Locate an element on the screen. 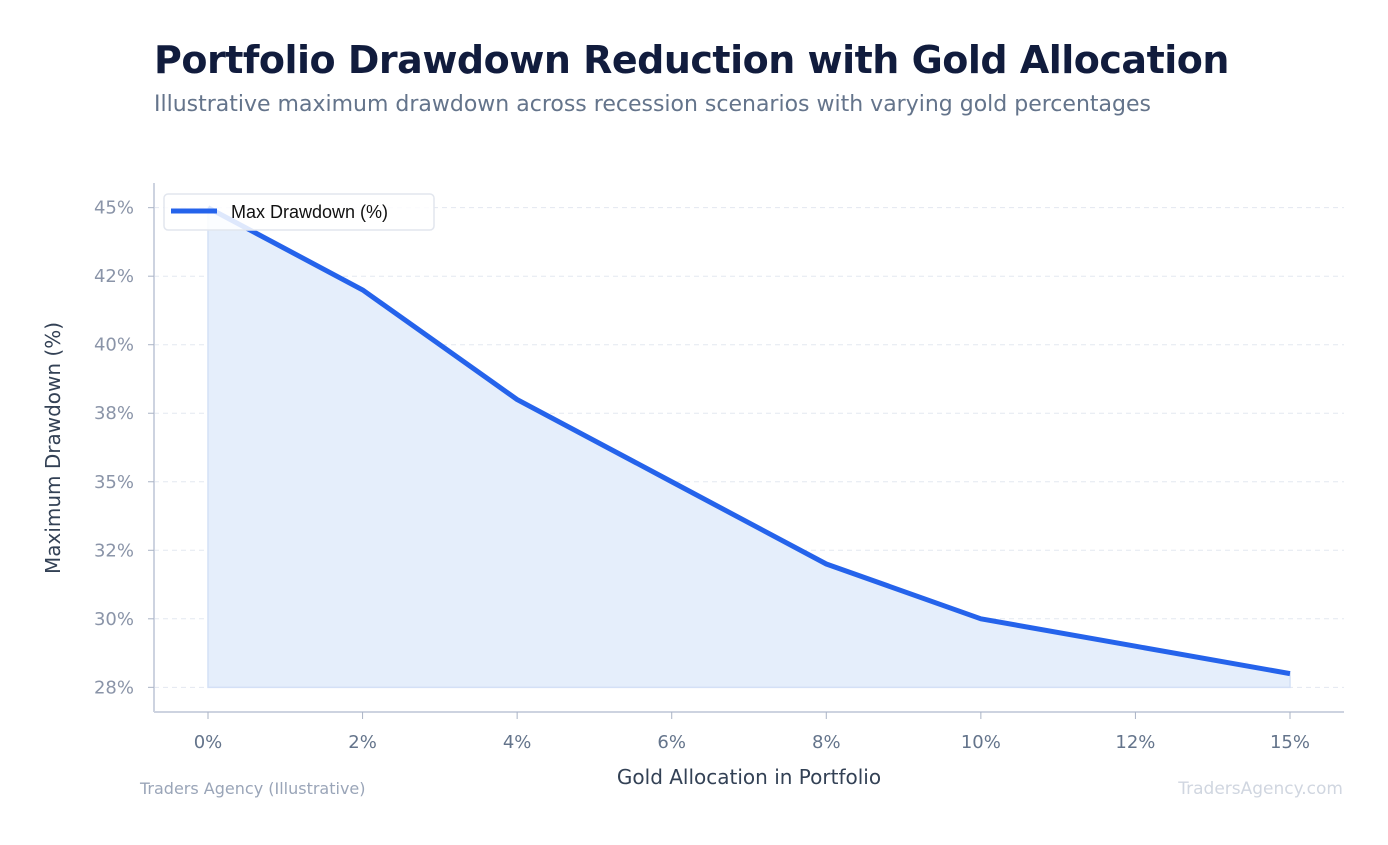  x-tick-label: 8% is located at coordinates (826, 742).